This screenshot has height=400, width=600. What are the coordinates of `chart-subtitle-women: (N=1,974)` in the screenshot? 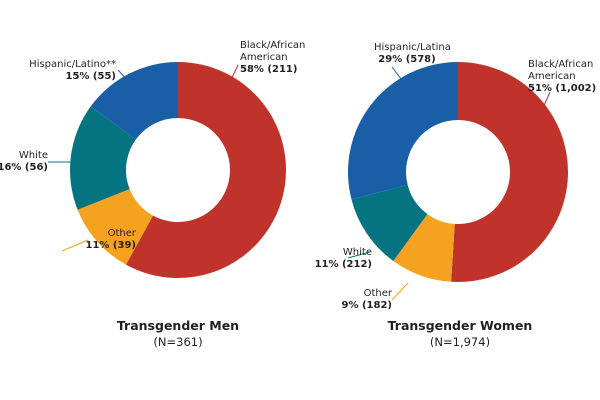 It's located at (460, 342).